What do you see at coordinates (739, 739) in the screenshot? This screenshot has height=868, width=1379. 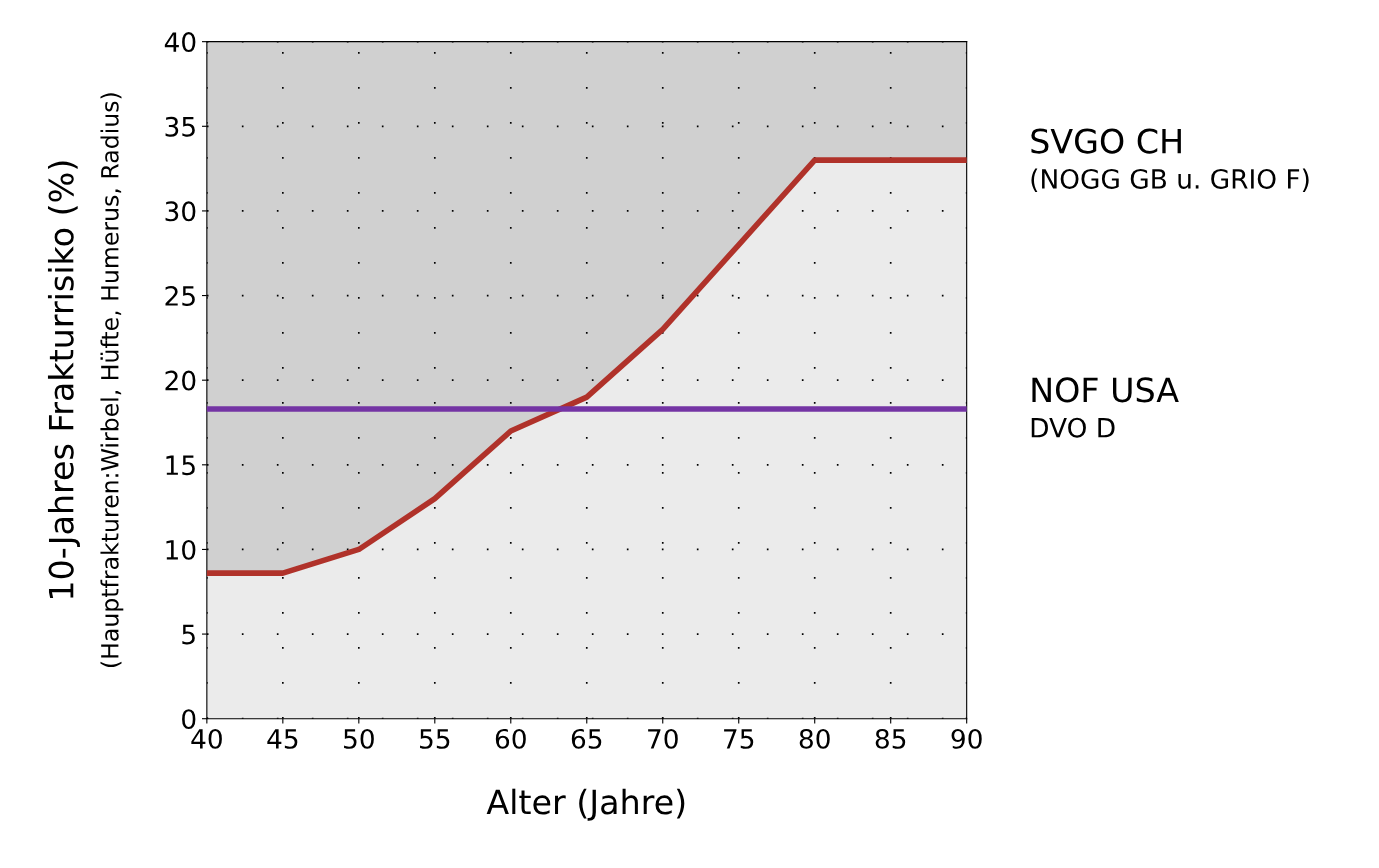 I see `x-tick-label: 75` at bounding box center [739, 739].